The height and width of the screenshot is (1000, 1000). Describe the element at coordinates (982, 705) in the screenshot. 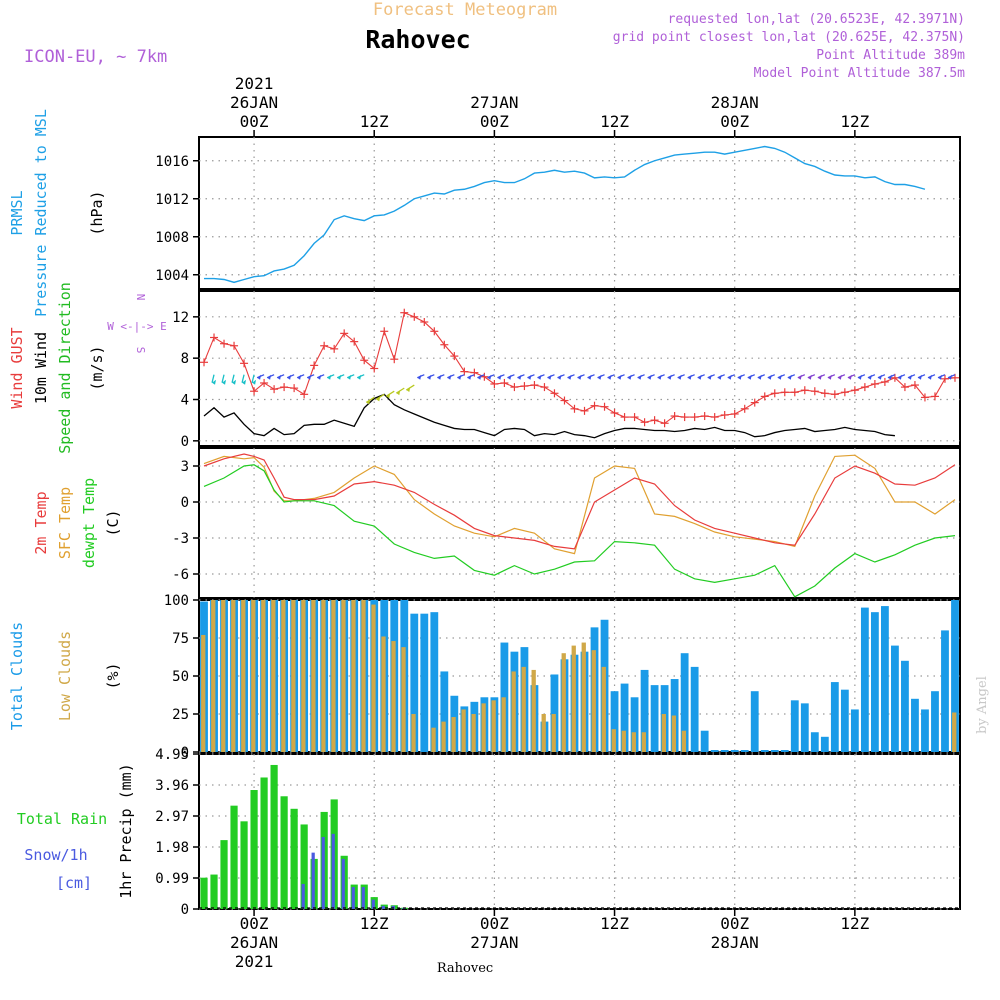

I see `credit-text: by Angel` at that location.